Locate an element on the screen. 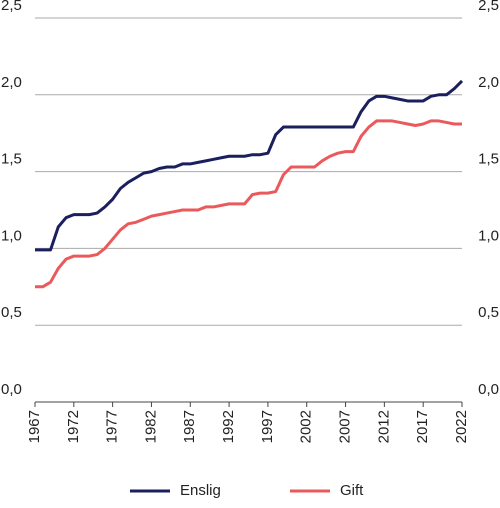  y2-tick-label: 1,0 is located at coordinates (488, 235).